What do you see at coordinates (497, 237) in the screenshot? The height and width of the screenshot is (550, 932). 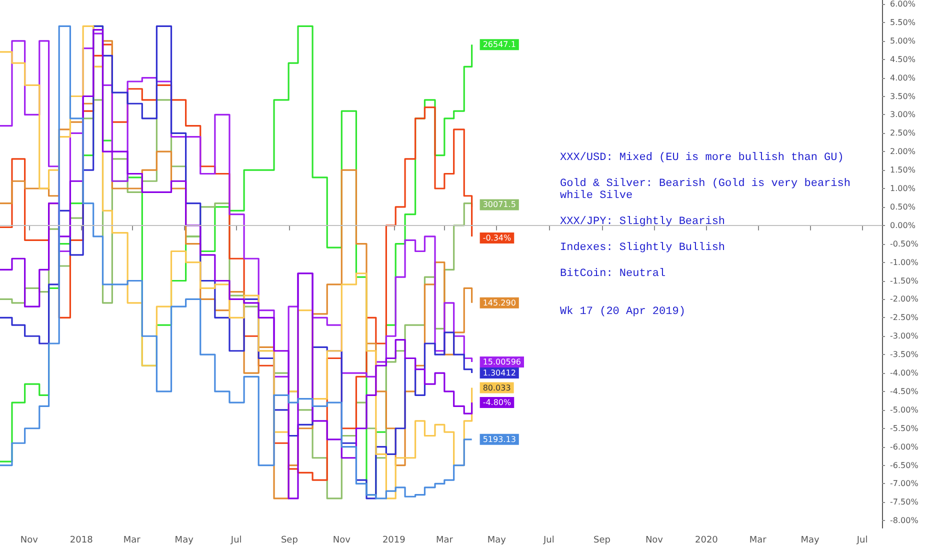 I see `annotation: -0.34%` at bounding box center [497, 237].